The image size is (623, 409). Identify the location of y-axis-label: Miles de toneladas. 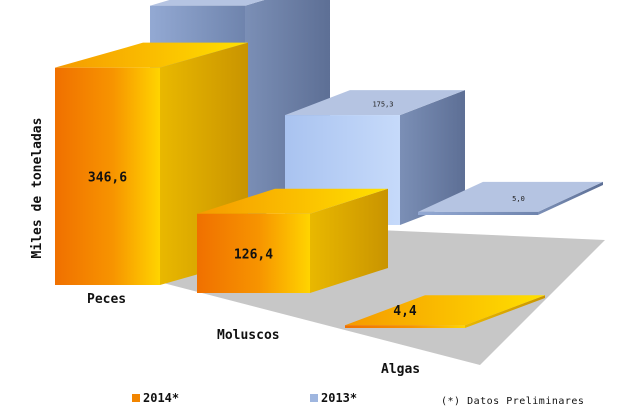
(37, 188).